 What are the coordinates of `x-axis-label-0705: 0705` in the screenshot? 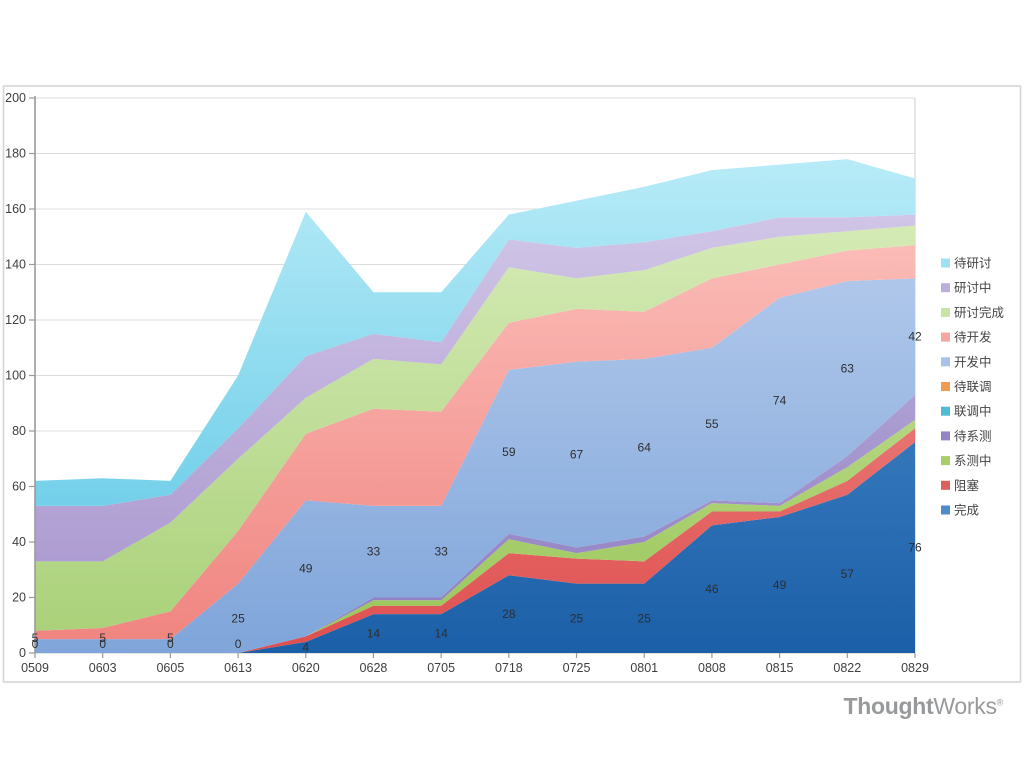 It's located at (441, 668).